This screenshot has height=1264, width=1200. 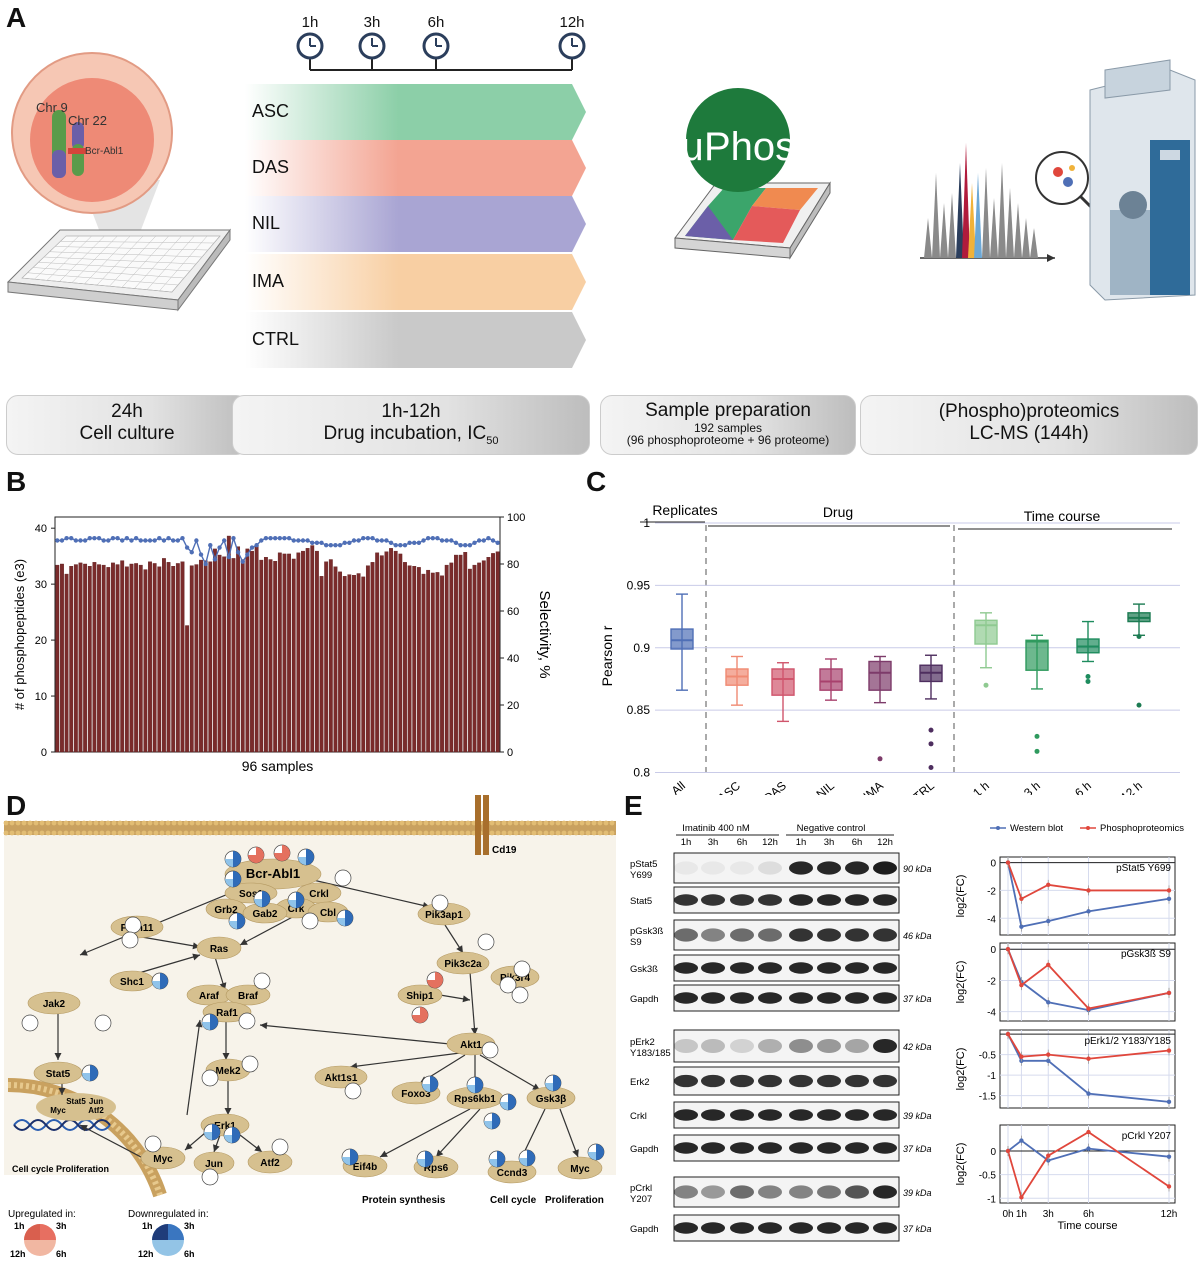 I want to click on ytick-label: -4, so click(x=991, y=919).